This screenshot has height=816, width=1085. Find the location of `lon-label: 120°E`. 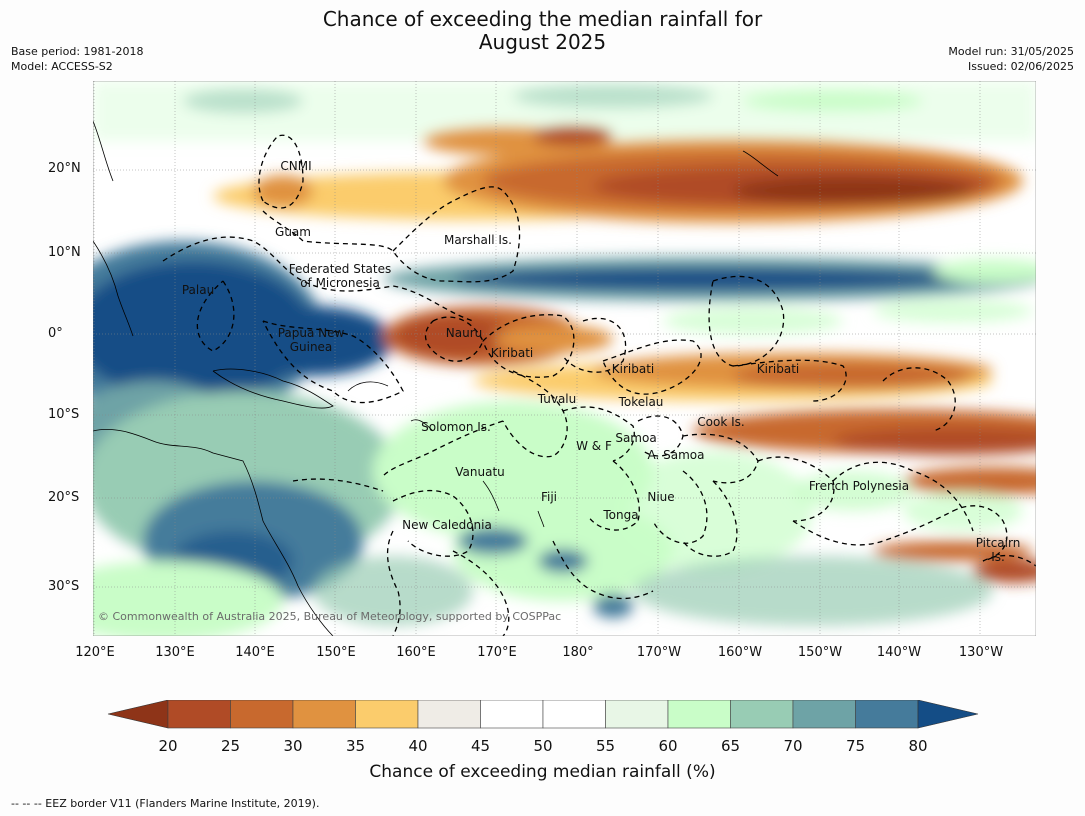

lon-label: 120°E is located at coordinates (95, 652).